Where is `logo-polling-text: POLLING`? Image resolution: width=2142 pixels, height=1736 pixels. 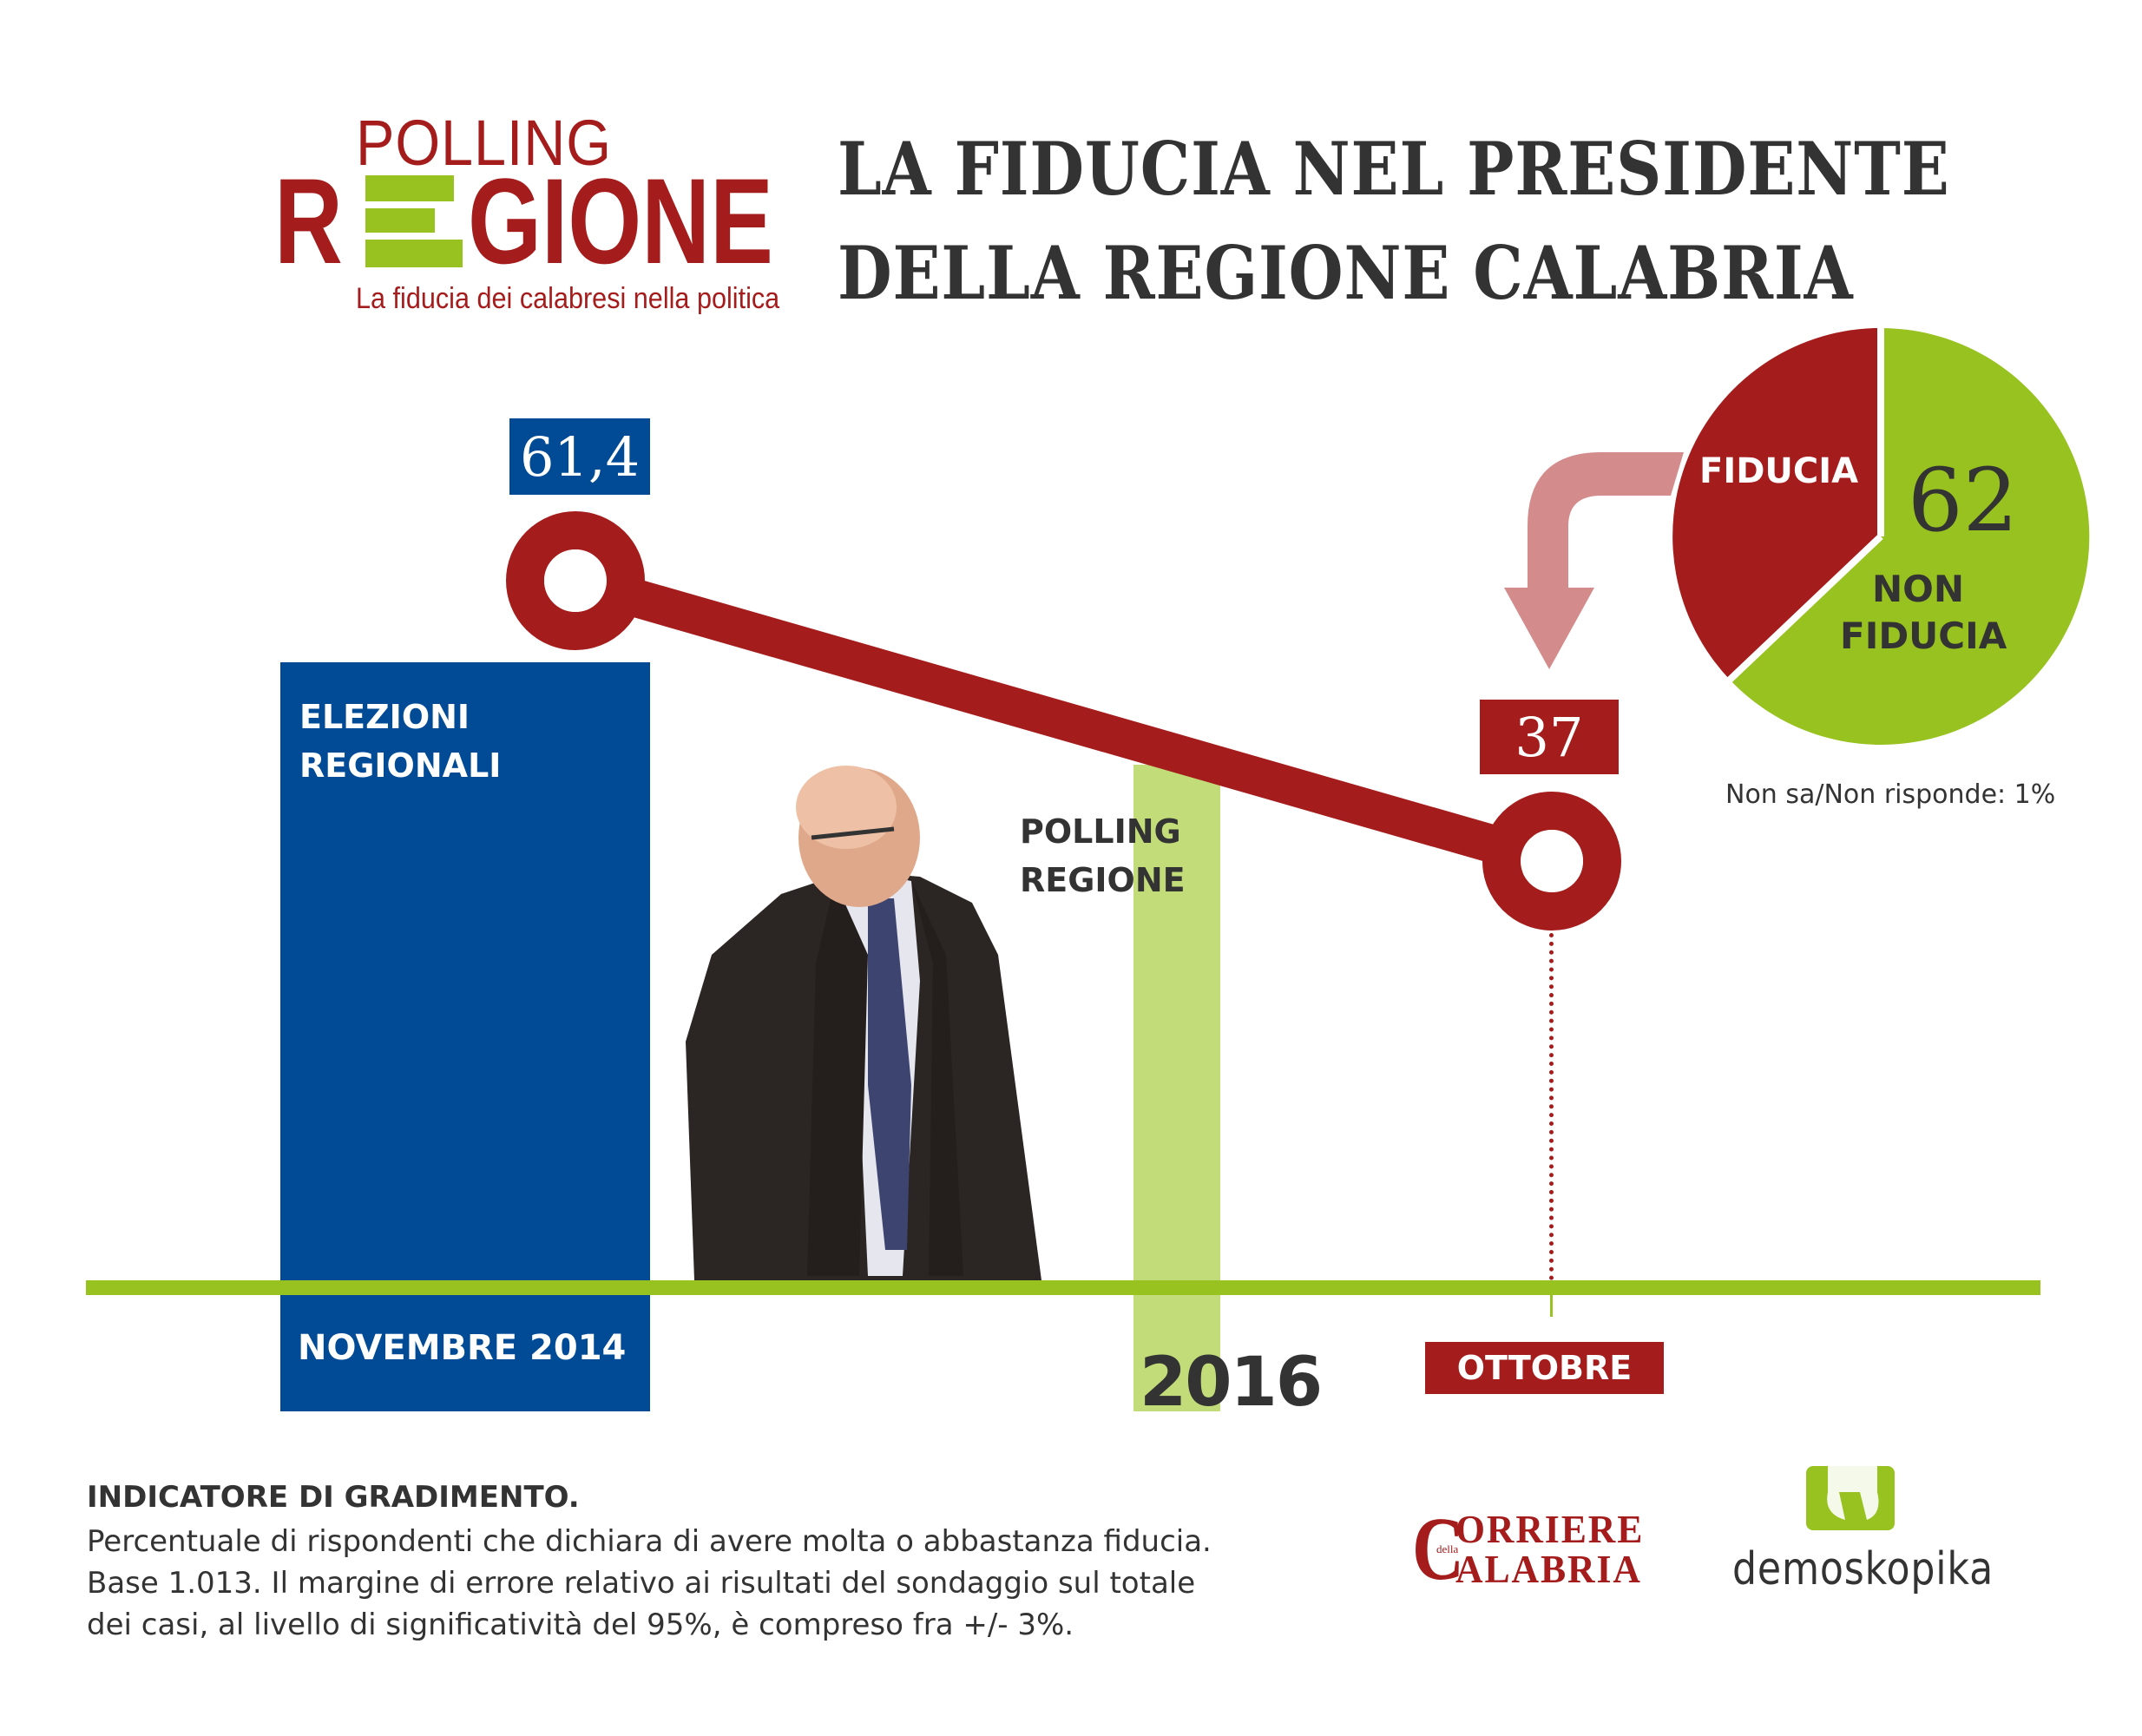
logo-polling-text: POLLING is located at coordinates (484, 143).